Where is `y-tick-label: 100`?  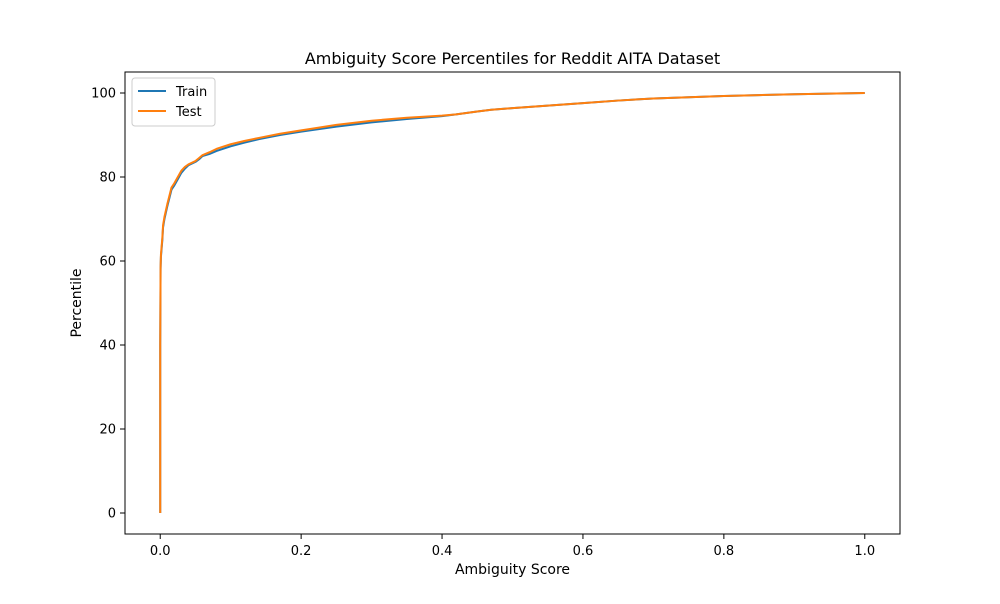
y-tick-label: 100 is located at coordinates (103, 94).